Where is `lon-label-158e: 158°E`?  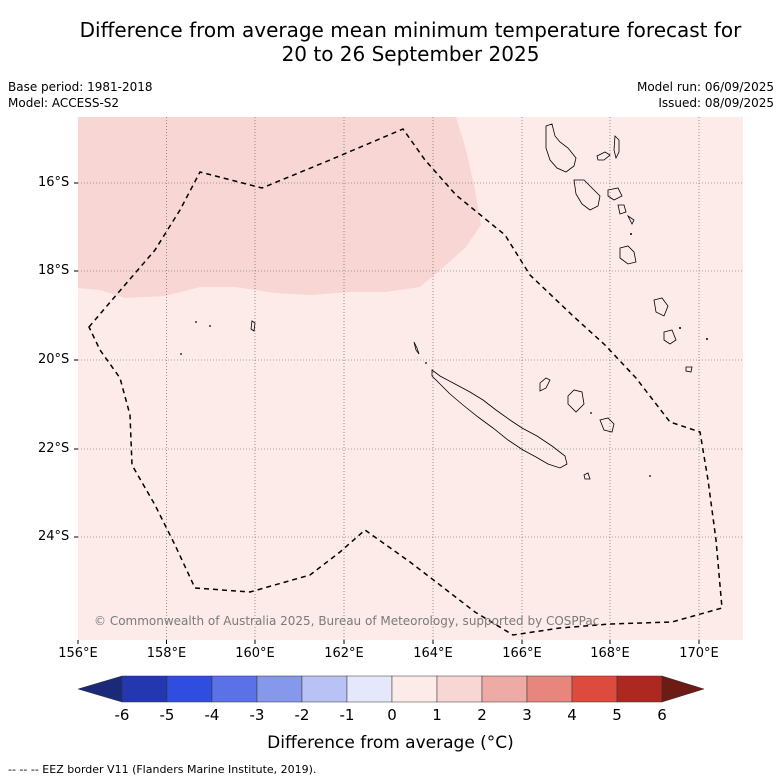
lon-label-158e: 158°E is located at coordinates (166, 653).